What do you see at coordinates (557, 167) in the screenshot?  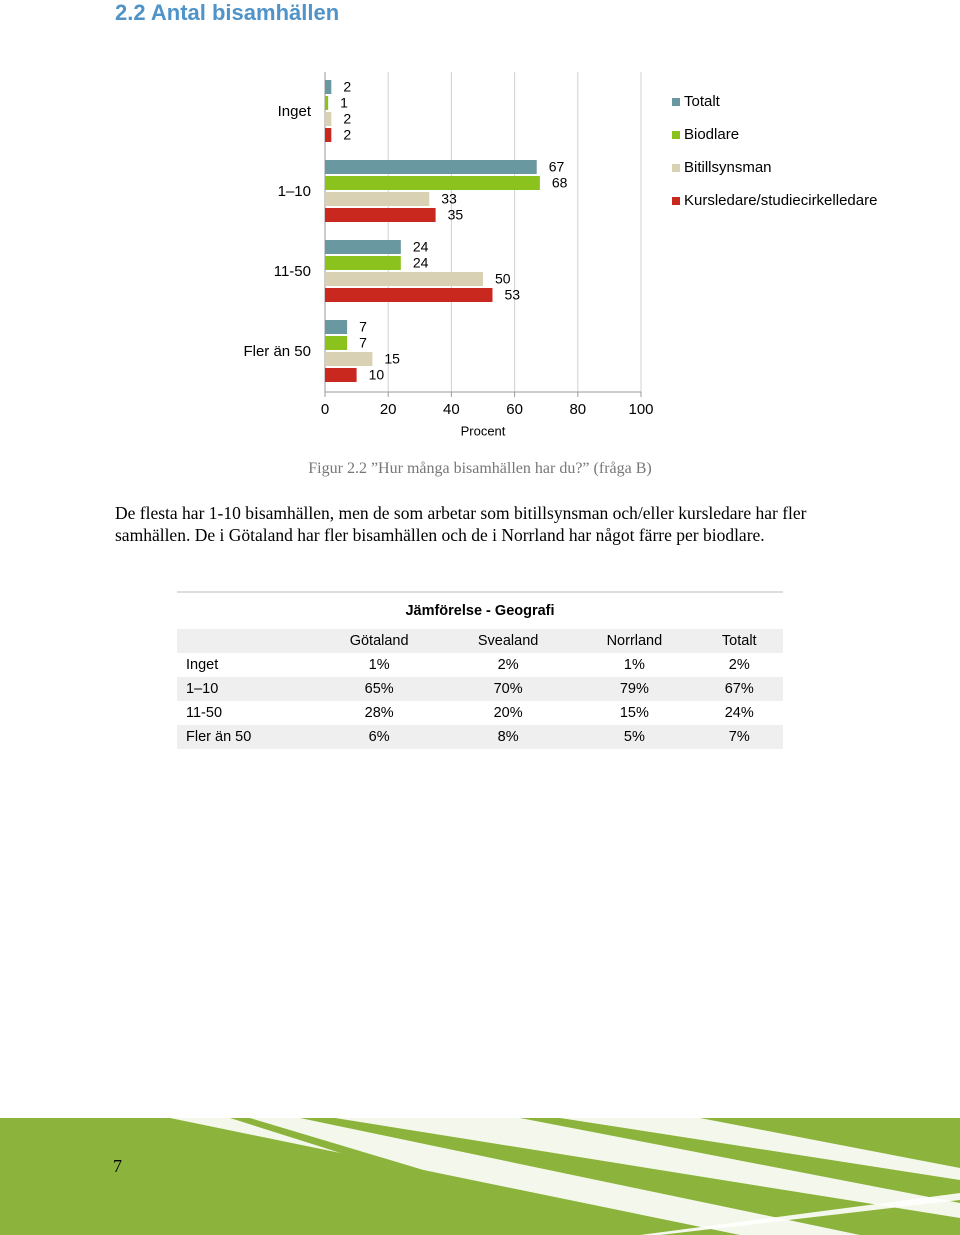 I see `value-label: 67` at bounding box center [557, 167].